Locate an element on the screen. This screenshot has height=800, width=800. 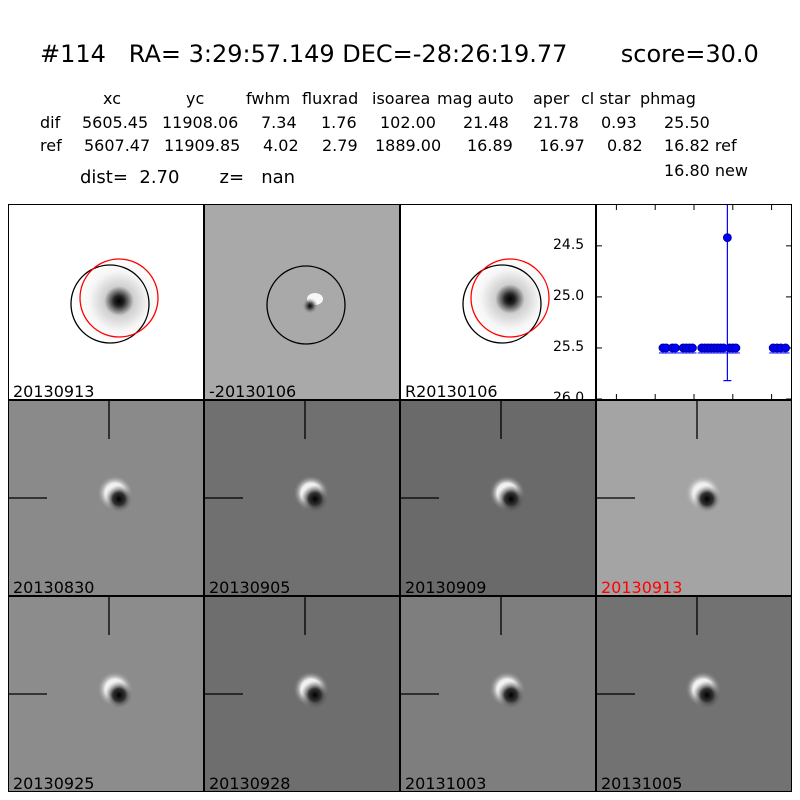
stamp-label: 20130905 is located at coordinates (250, 587).